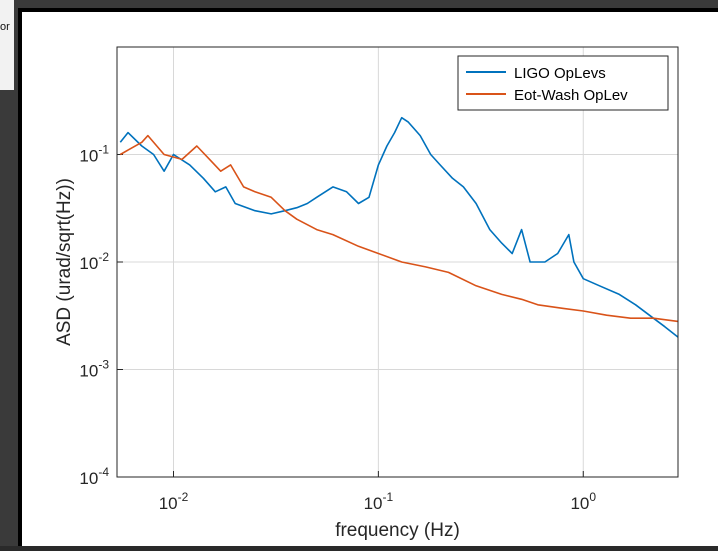 The height and width of the screenshot is (551, 718). What do you see at coordinates (94, 154) in the screenshot?
I see `y-tick-label: 10⁻¹` at bounding box center [94, 154].